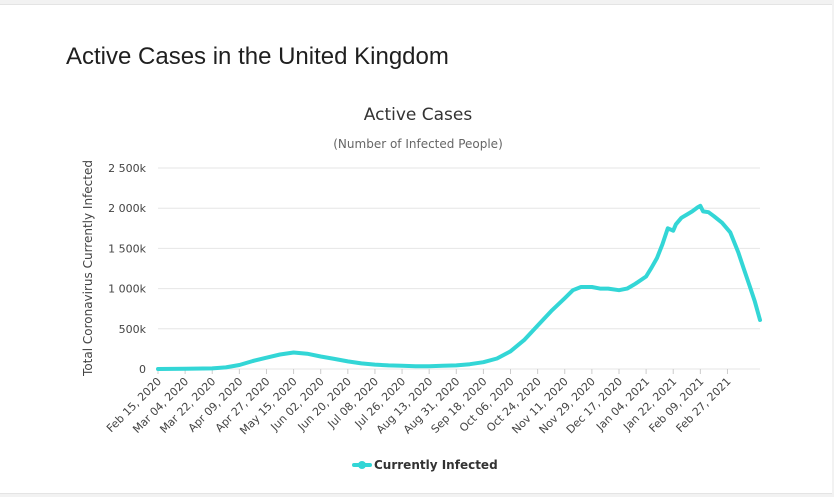  I want to click on legend-marker, so click(362, 465).